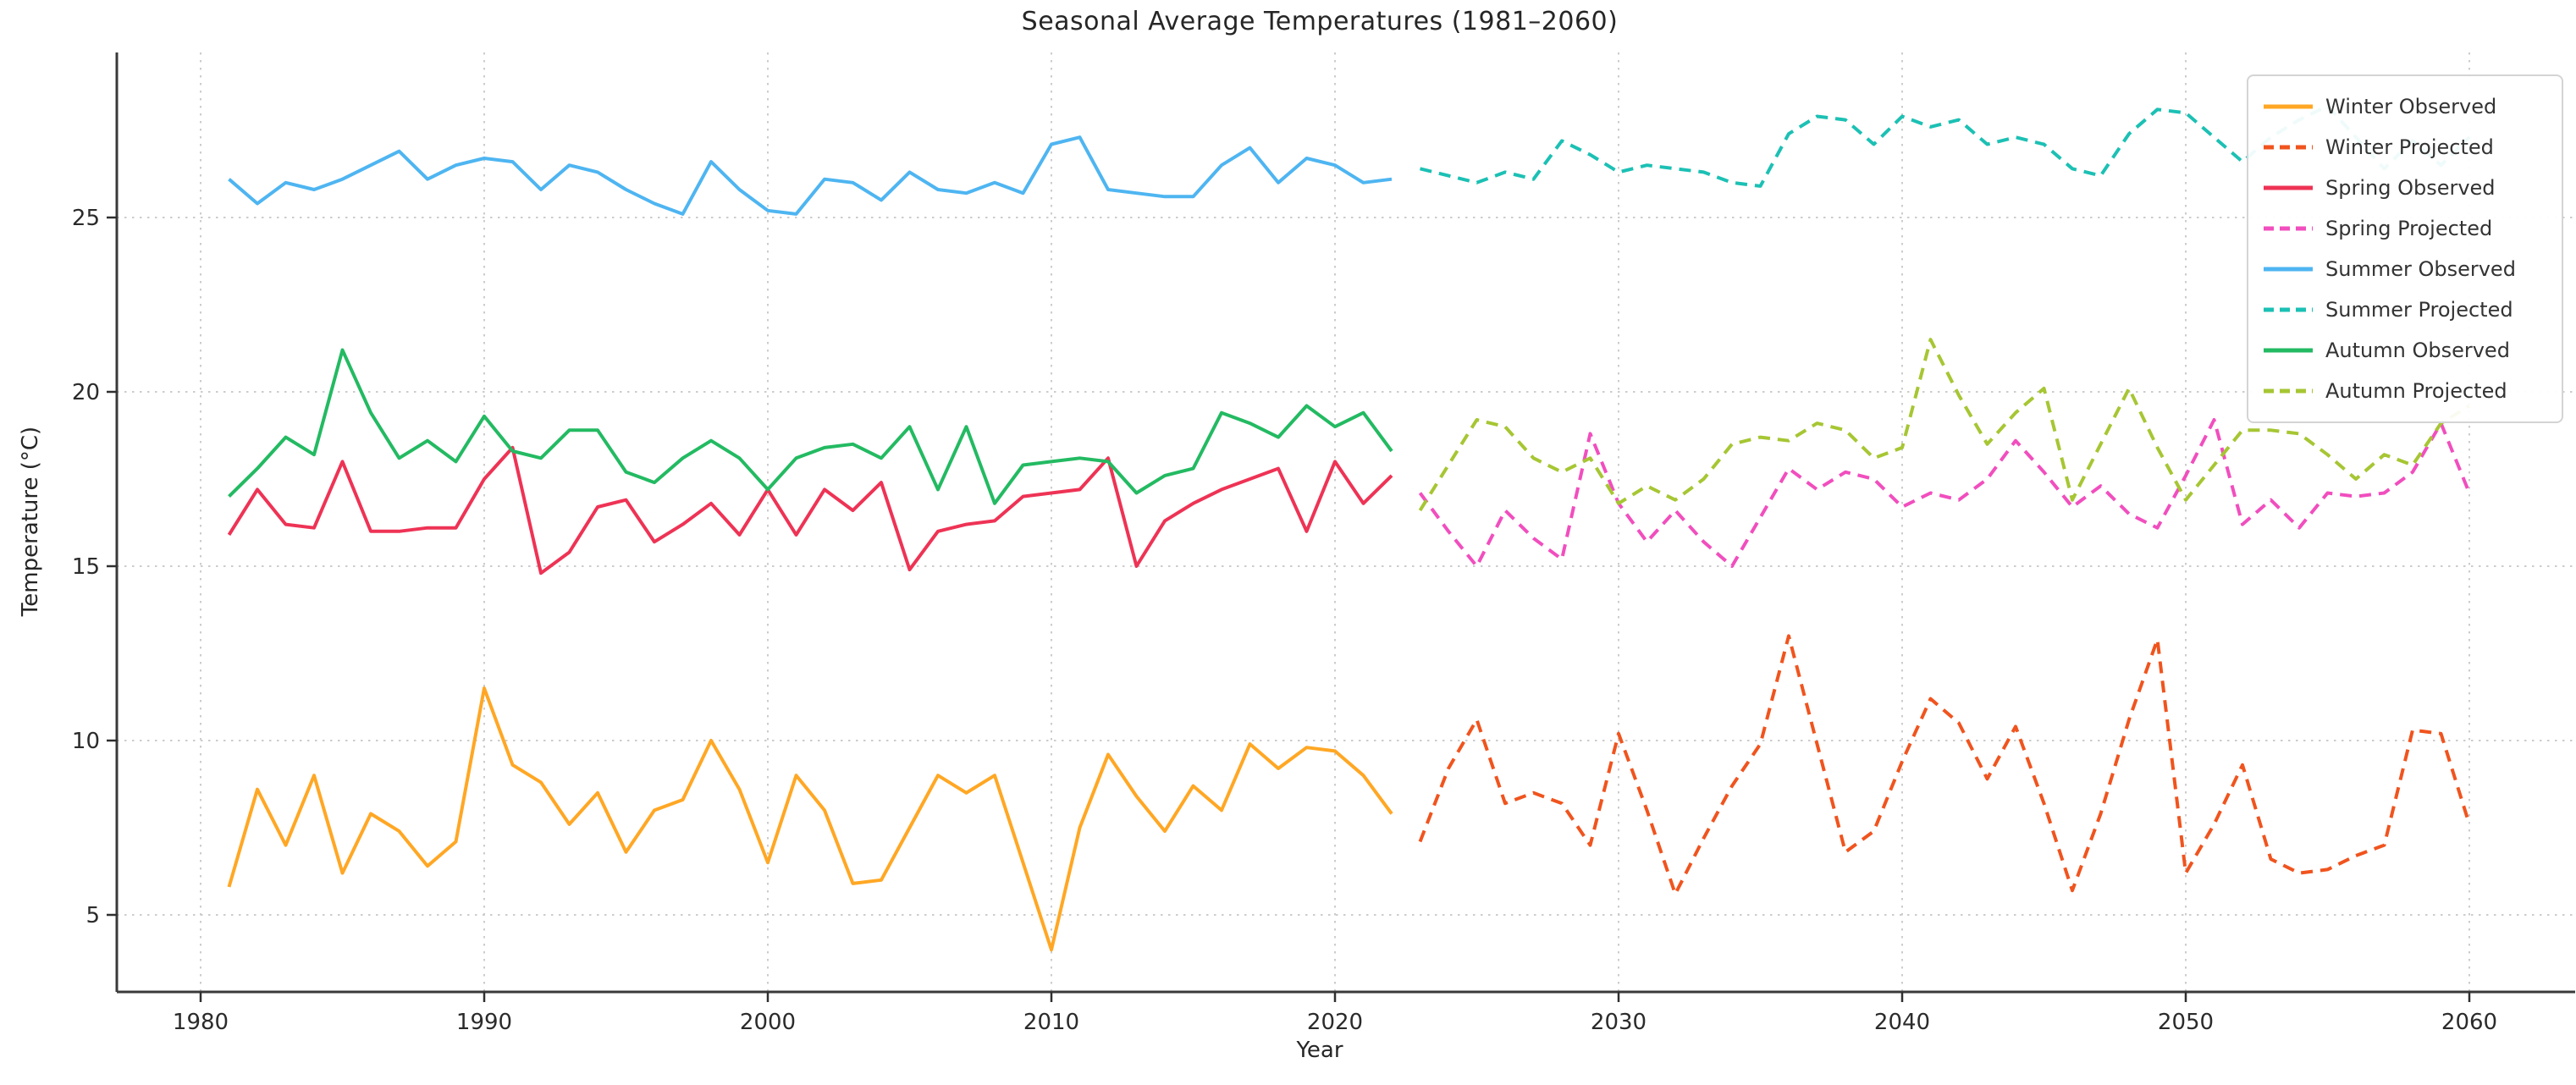 The image size is (2576, 1085). I want to click on series-autumn-projected, so click(1945, 425).